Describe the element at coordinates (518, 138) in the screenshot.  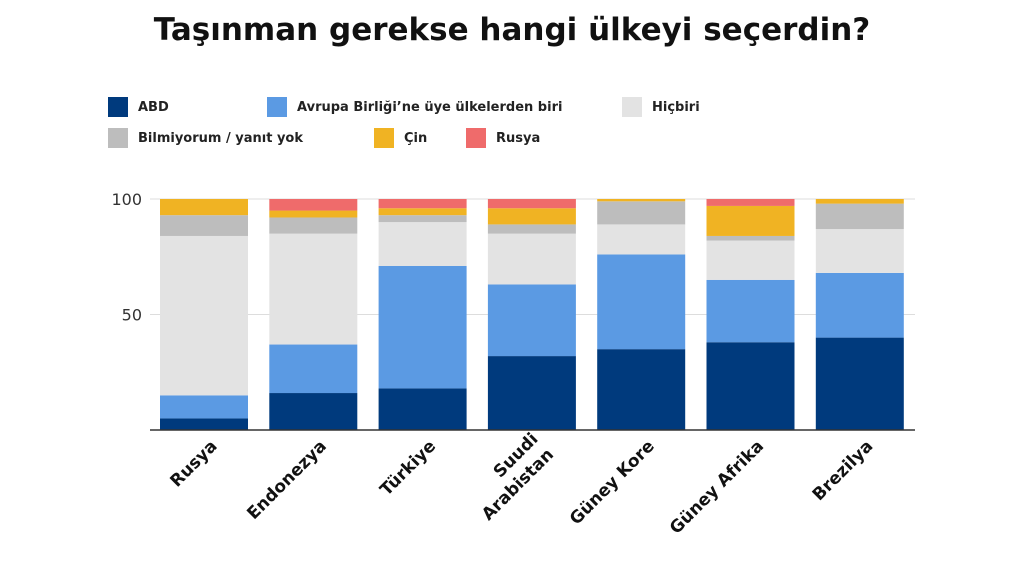
I see `legend-label-rusya: Rusya` at that location.